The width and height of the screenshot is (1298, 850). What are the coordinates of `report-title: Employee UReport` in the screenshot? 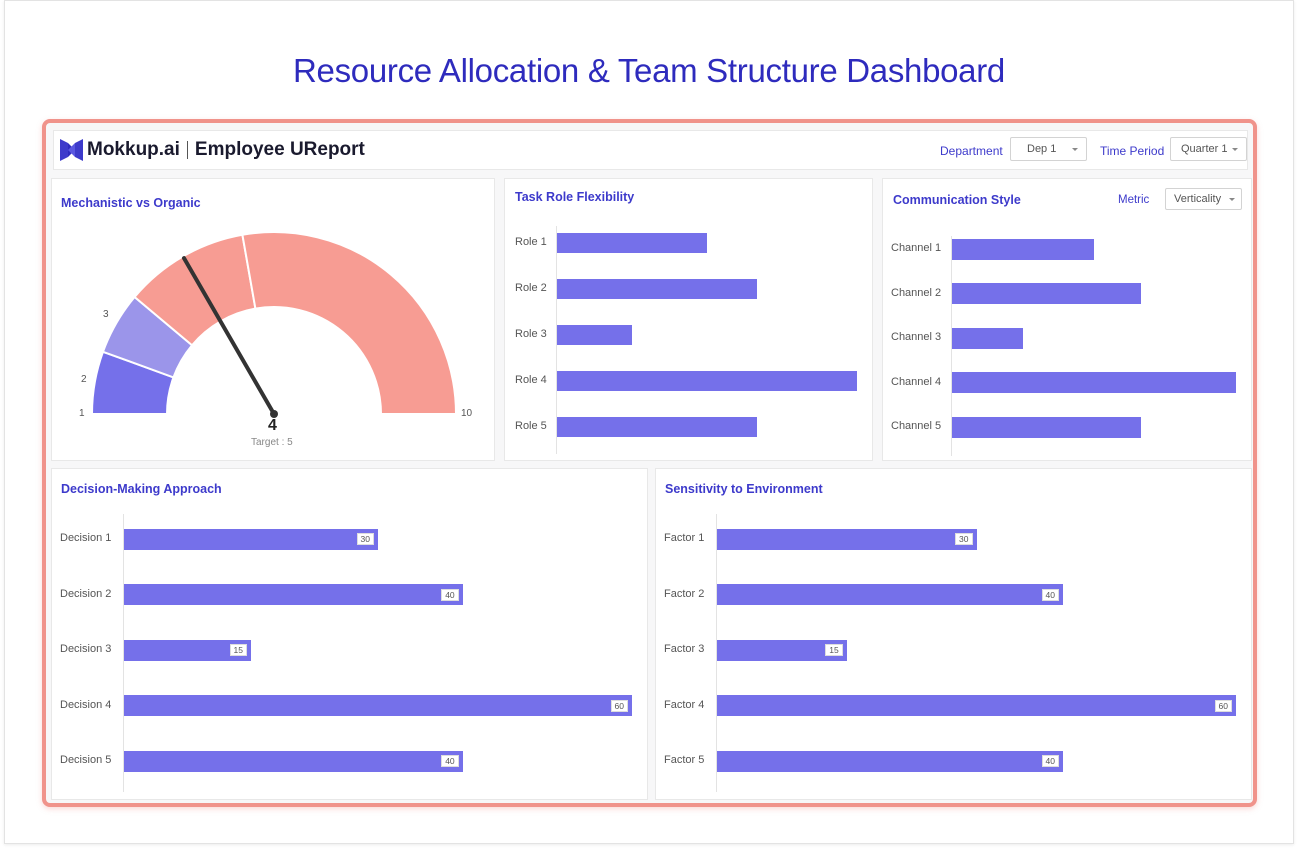 It's located at (279, 149).